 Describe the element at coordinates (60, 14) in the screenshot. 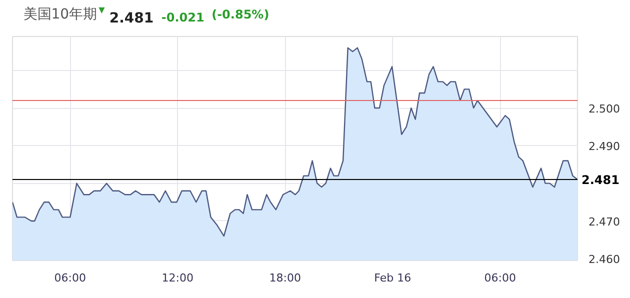

I see `chart-title: 美国10年期` at that location.